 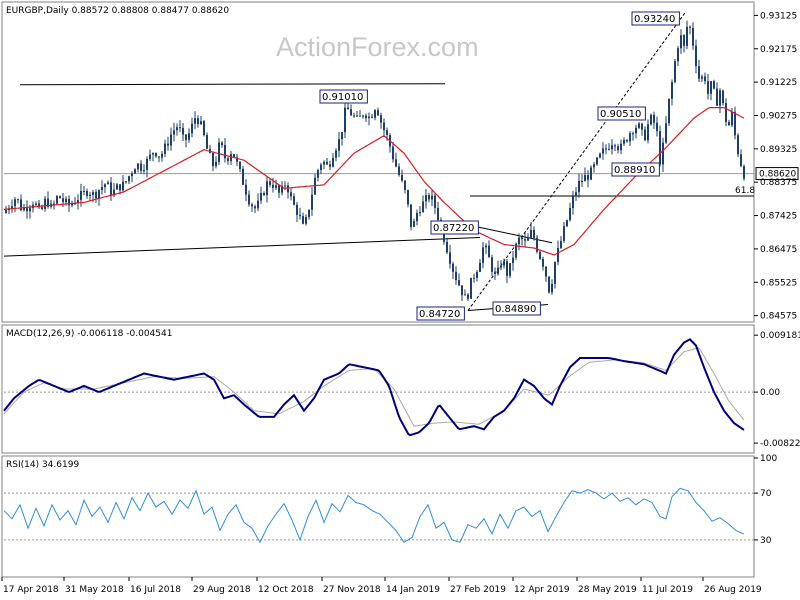 What do you see at coordinates (766, 494) in the screenshot?
I see `rsi-tick-label: 70` at bounding box center [766, 494].